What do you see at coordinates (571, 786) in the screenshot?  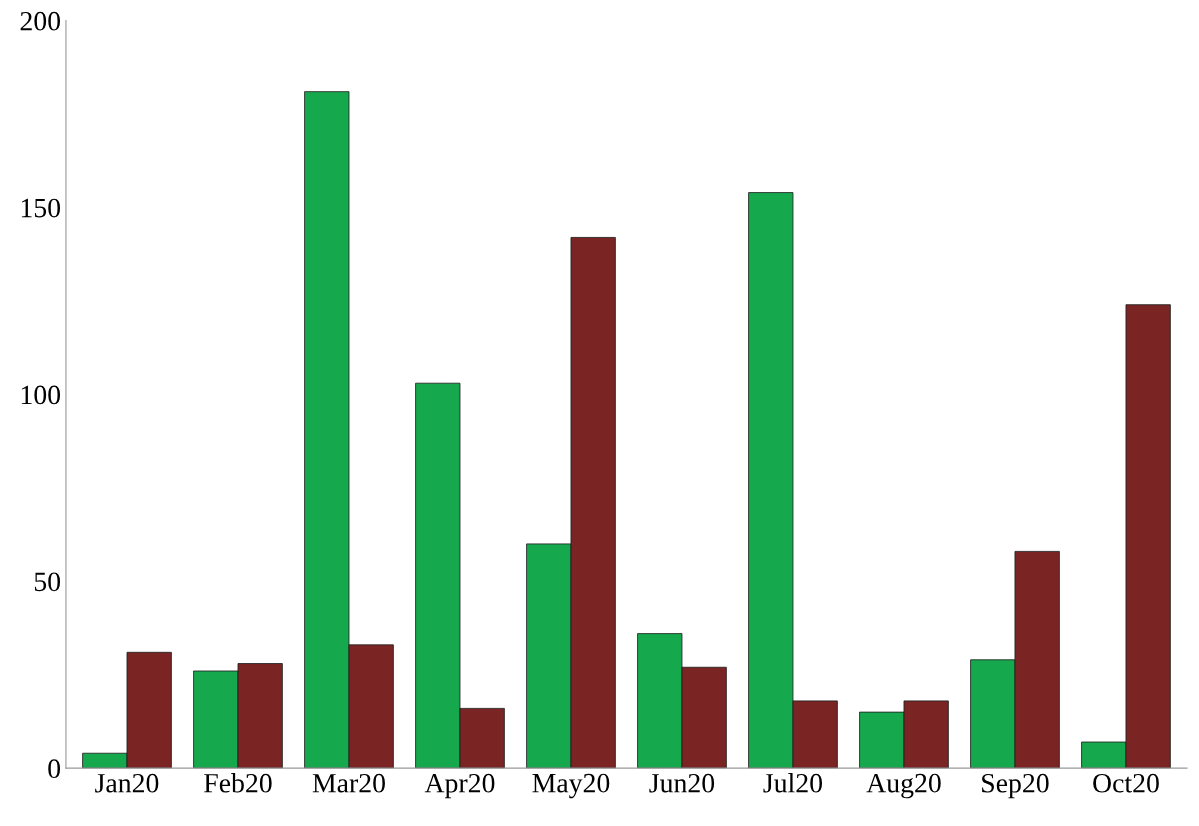 I see `x-tick-label: May20` at bounding box center [571, 786].